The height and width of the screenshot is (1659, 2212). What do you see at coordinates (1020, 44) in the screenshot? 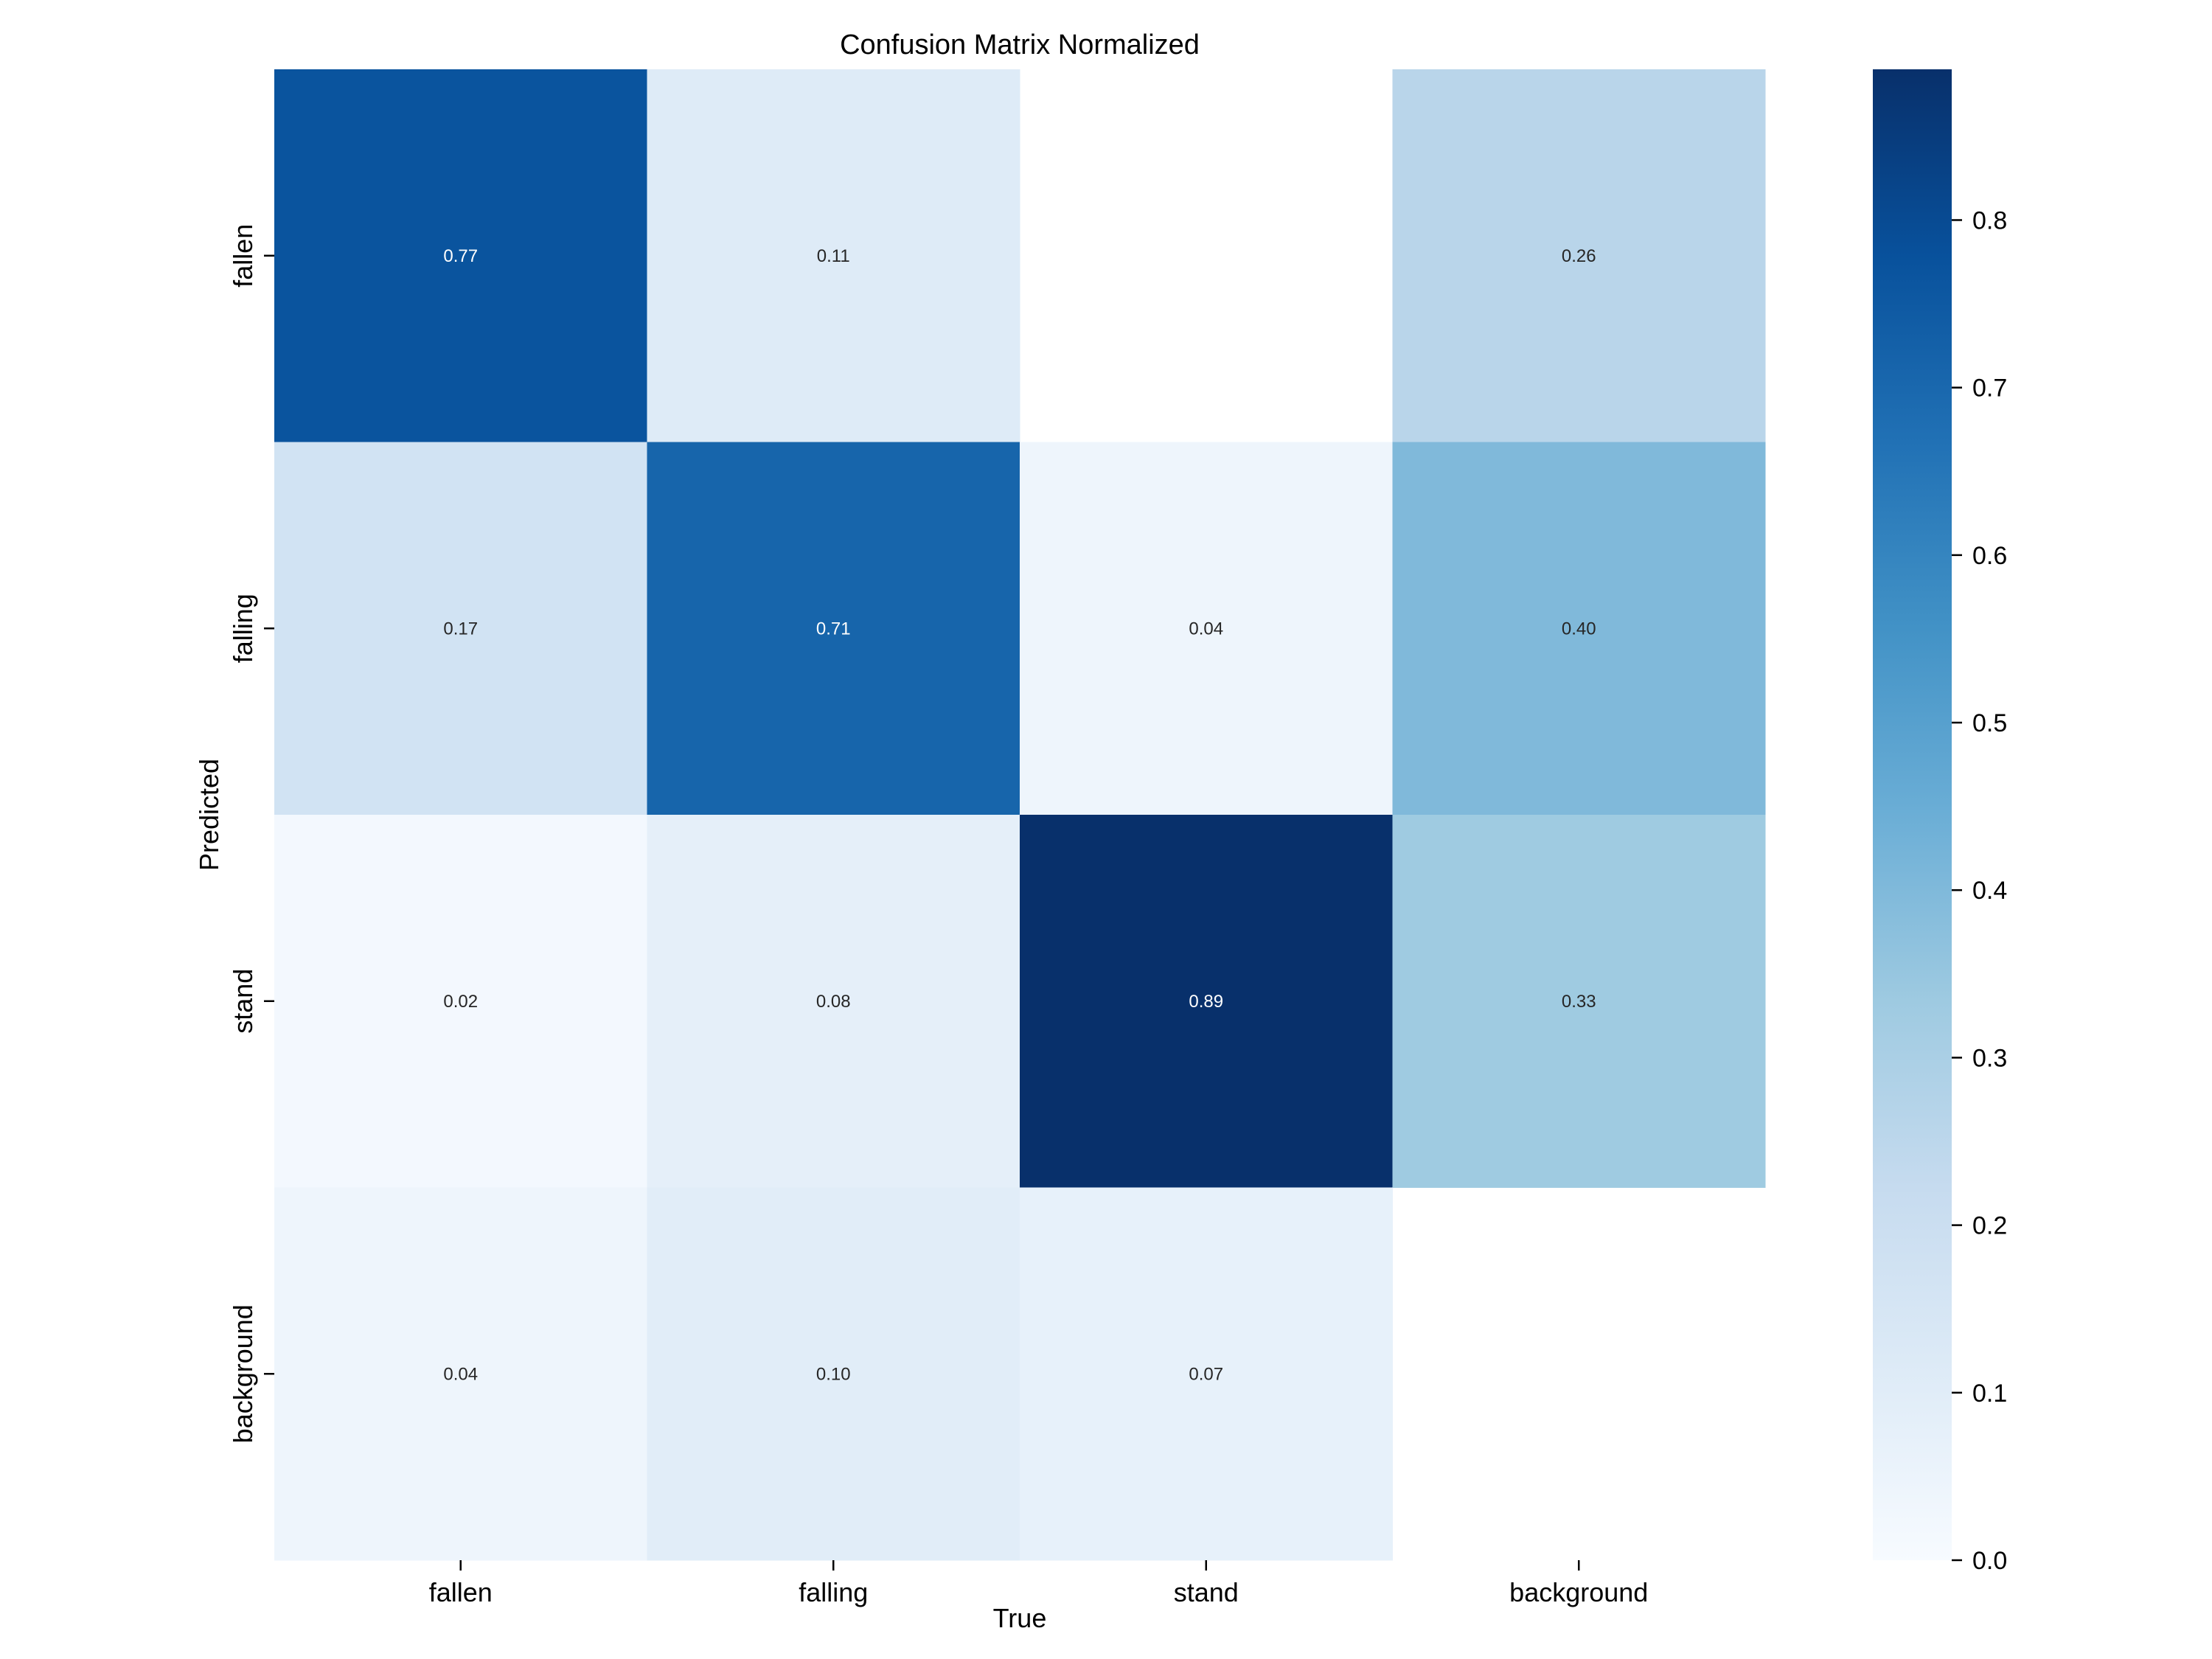
I see `chart-title: Confusion Matrix Normalized` at bounding box center [1020, 44].